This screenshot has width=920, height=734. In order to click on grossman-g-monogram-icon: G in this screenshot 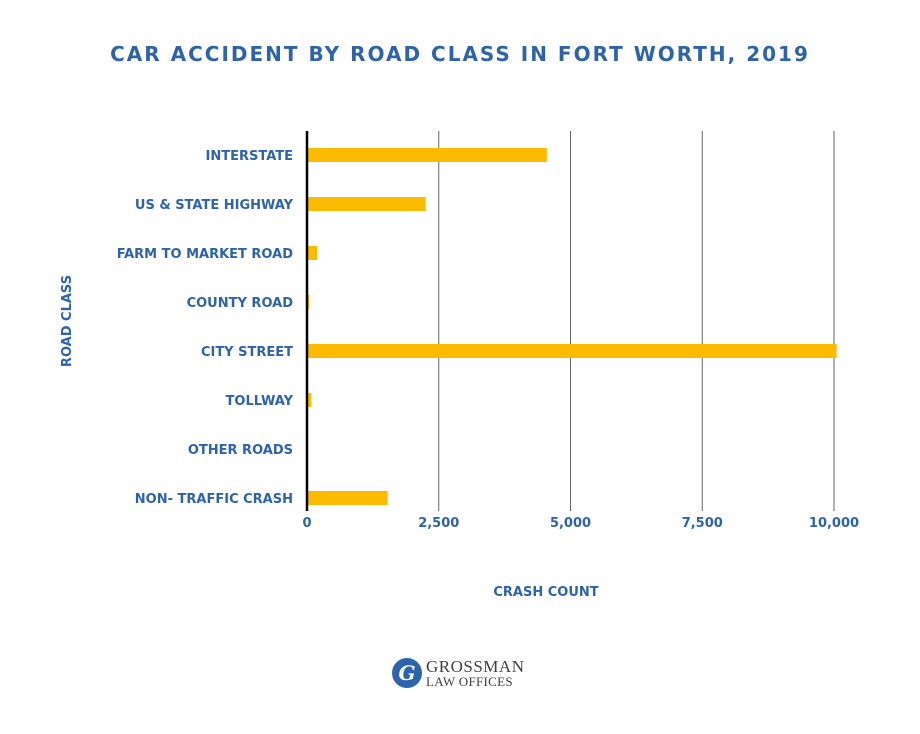, I will do `click(407, 673)`.